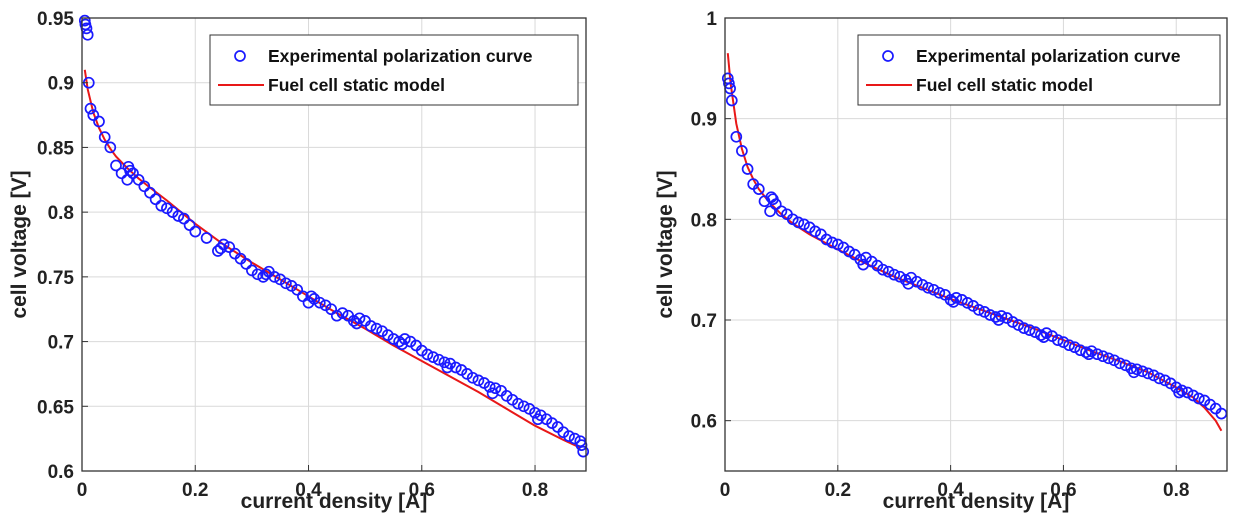 The width and height of the screenshot is (1246, 519). Describe the element at coordinates (888, 56) in the screenshot. I see `legend-marker-experimental` at that location.